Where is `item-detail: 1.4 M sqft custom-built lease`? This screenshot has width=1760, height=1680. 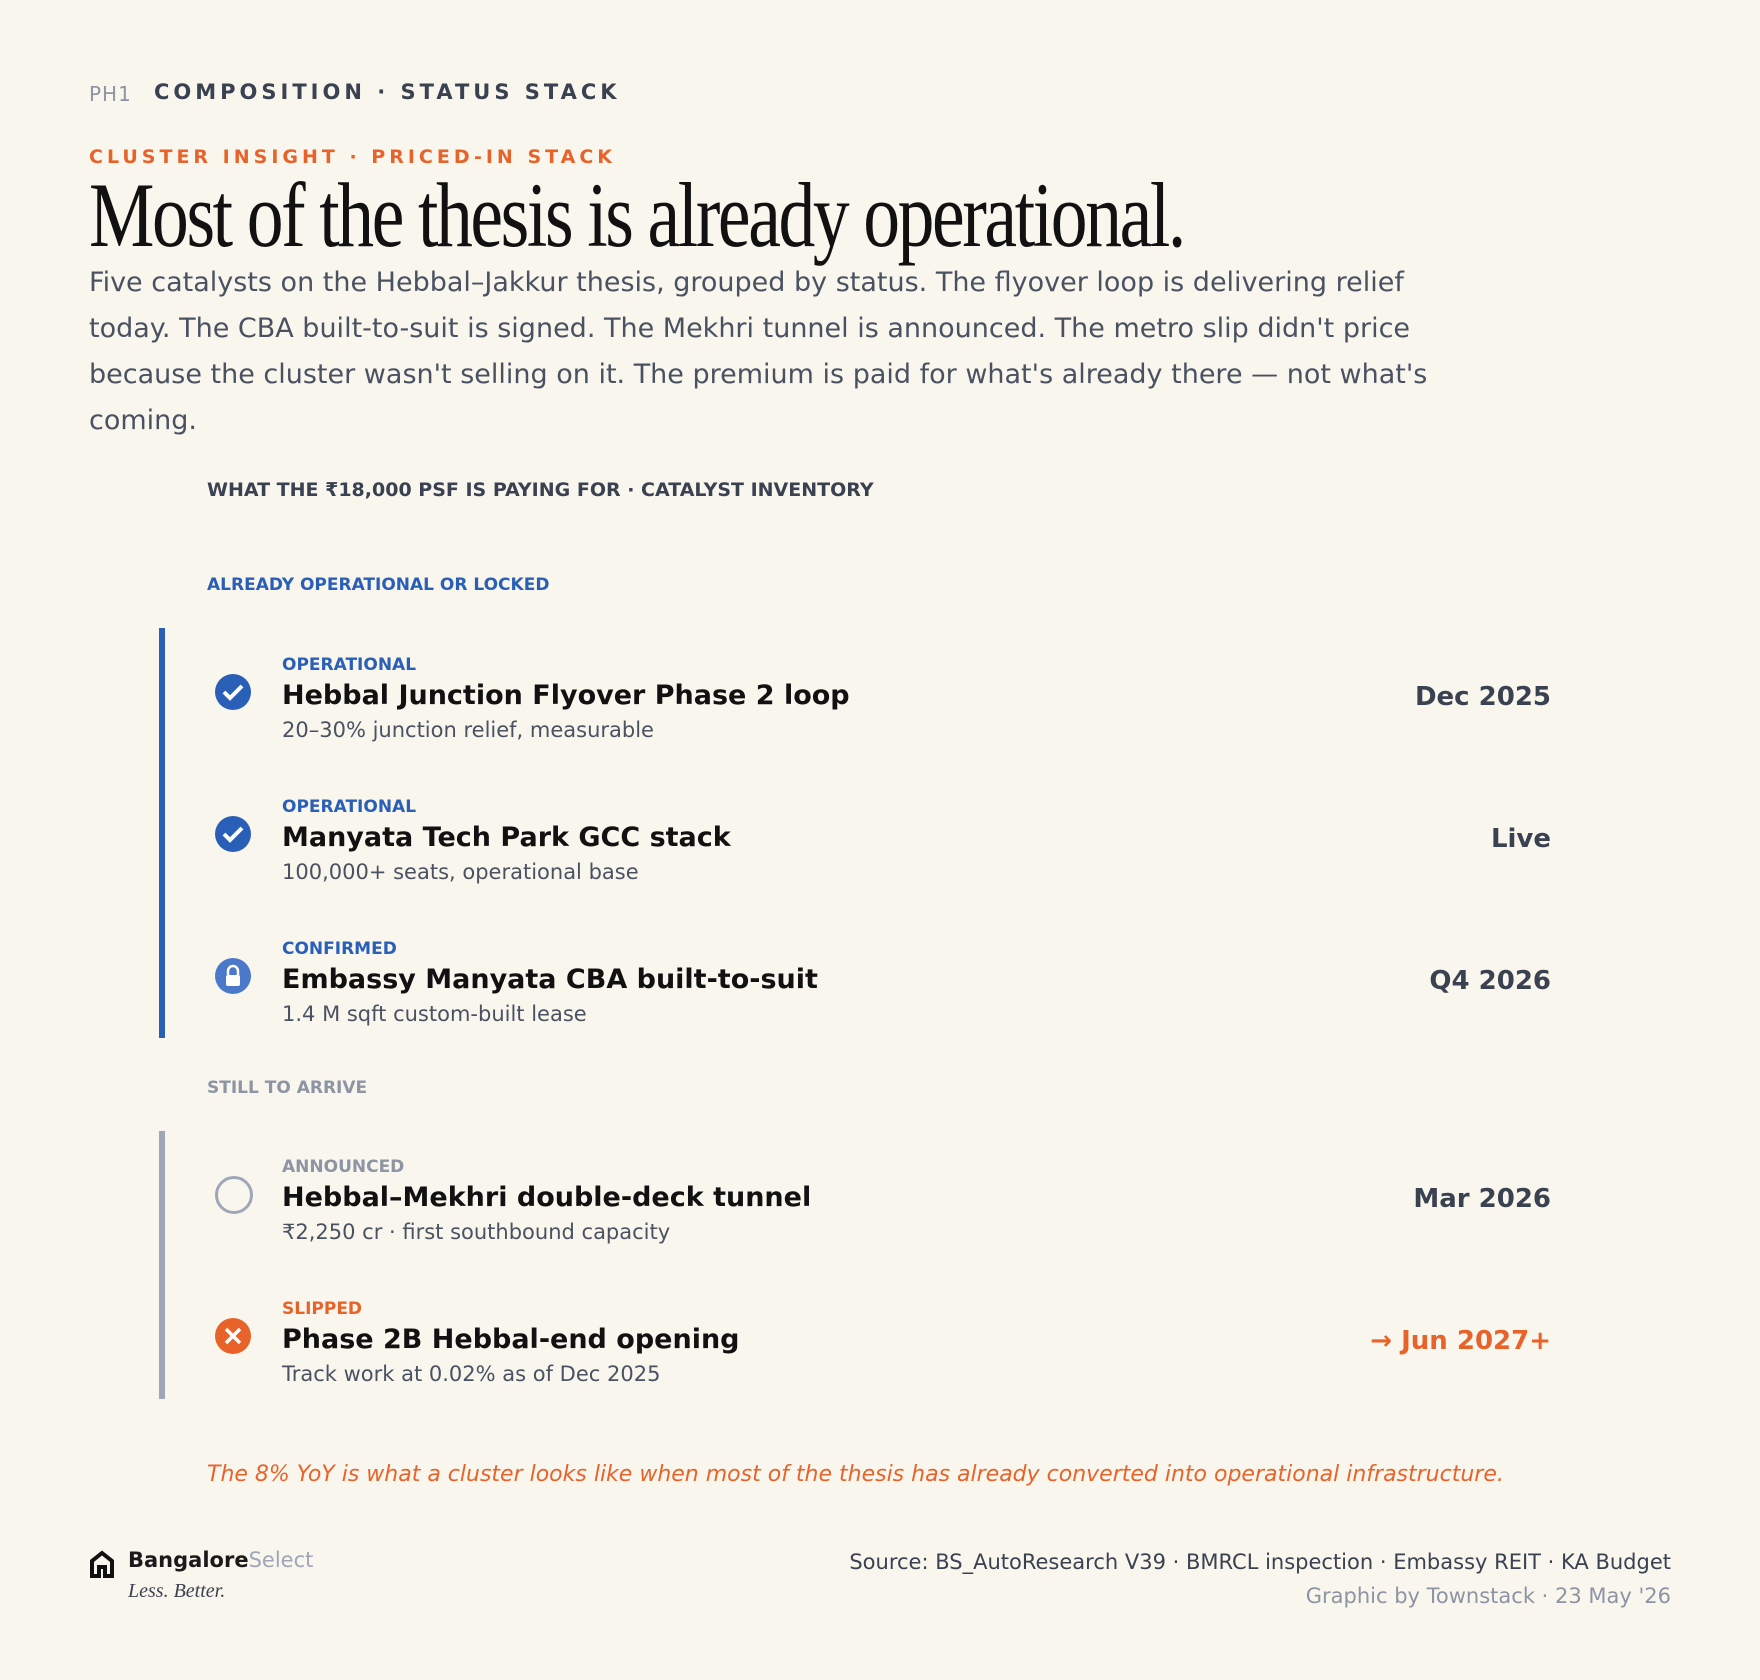
item-detail: 1.4 M sqft custom-built lease is located at coordinates (434, 1014).